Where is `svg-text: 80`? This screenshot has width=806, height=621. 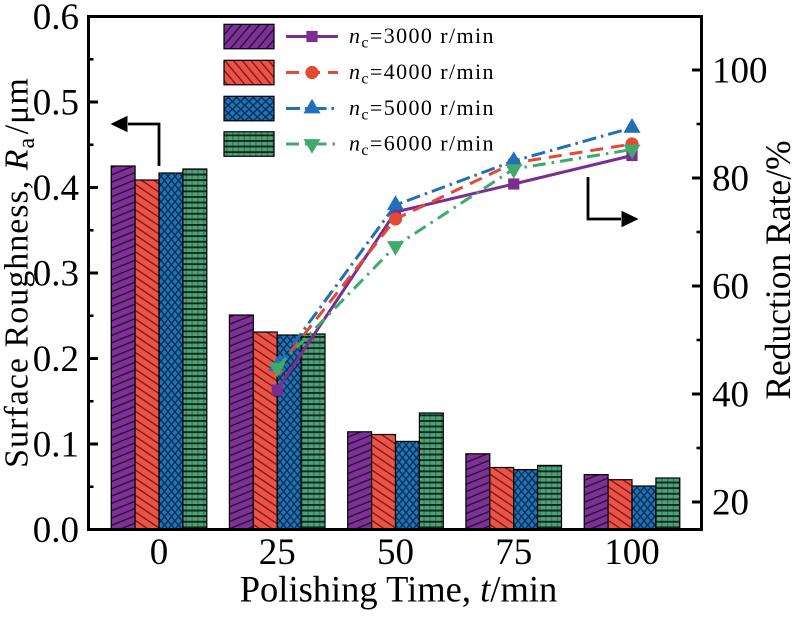 svg-text: 80 is located at coordinates (730, 179).